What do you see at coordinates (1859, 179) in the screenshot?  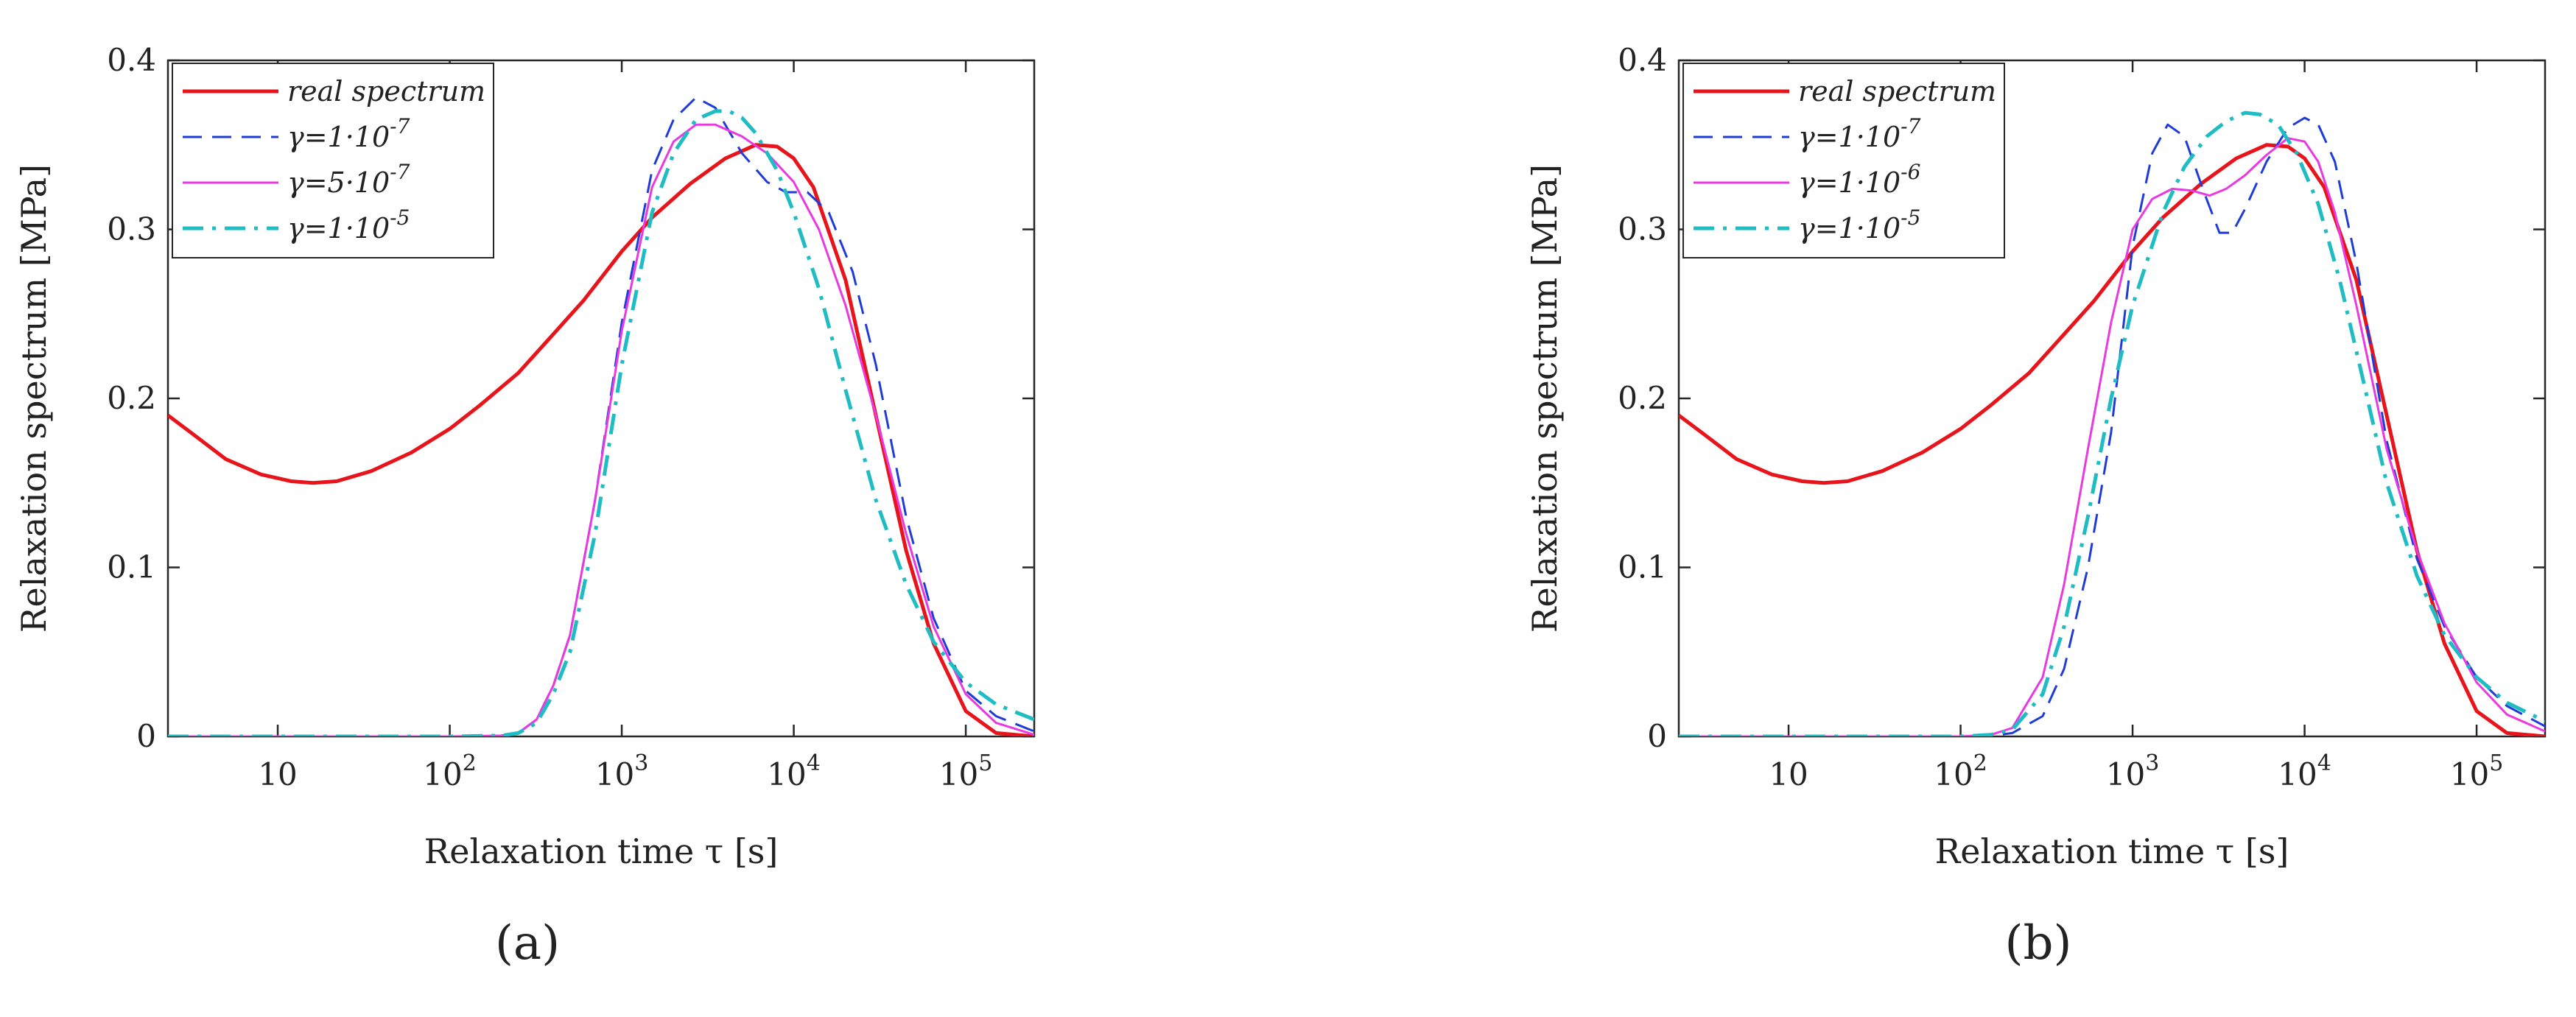 I see `legend-label-3: γ=1·10-6` at bounding box center [1859, 179].